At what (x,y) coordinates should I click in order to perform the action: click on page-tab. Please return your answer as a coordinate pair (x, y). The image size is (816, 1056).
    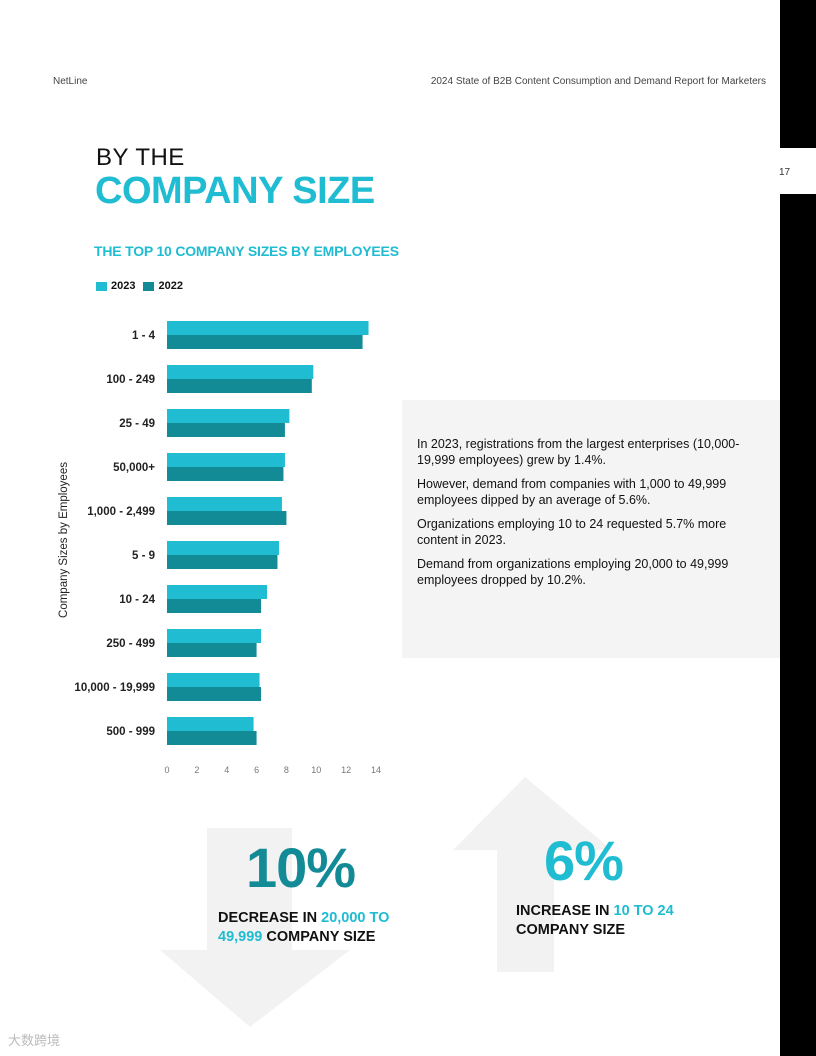
    Looking at the image, I should click on (792, 171).